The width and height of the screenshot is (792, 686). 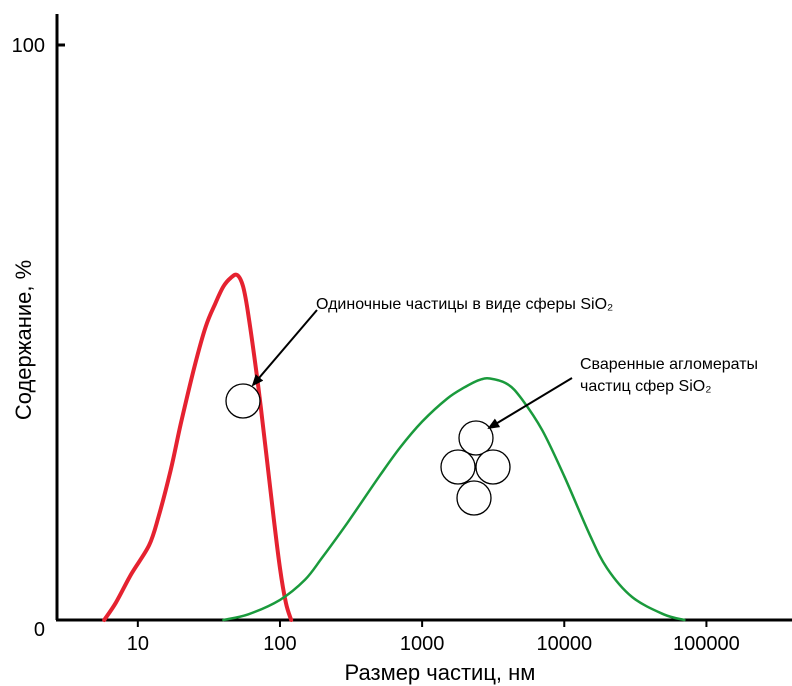 I want to click on x-tick-label: 100000, so click(x=706, y=644).